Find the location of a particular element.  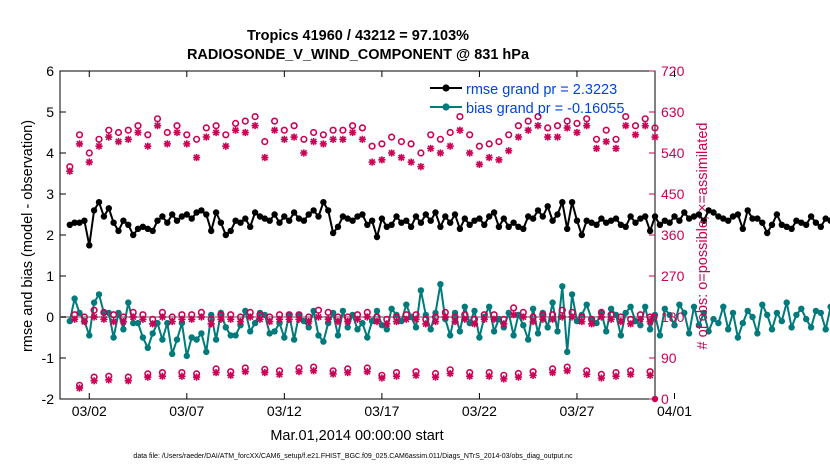

y-right-tick-label: 540 is located at coordinates (673, 153).